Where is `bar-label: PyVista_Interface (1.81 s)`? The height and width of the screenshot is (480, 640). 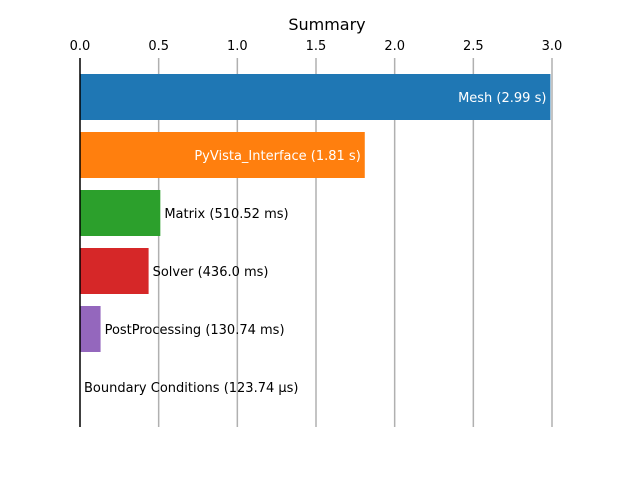
bar-label: PyVista_Interface (1.81 s) is located at coordinates (277, 156).